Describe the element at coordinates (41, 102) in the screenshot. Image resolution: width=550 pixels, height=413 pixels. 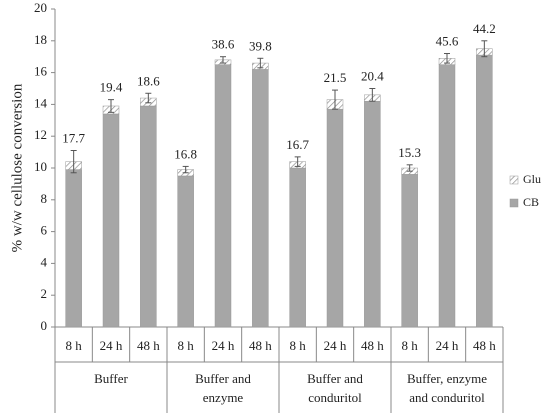
I see `y-tick-label: 14` at that location.